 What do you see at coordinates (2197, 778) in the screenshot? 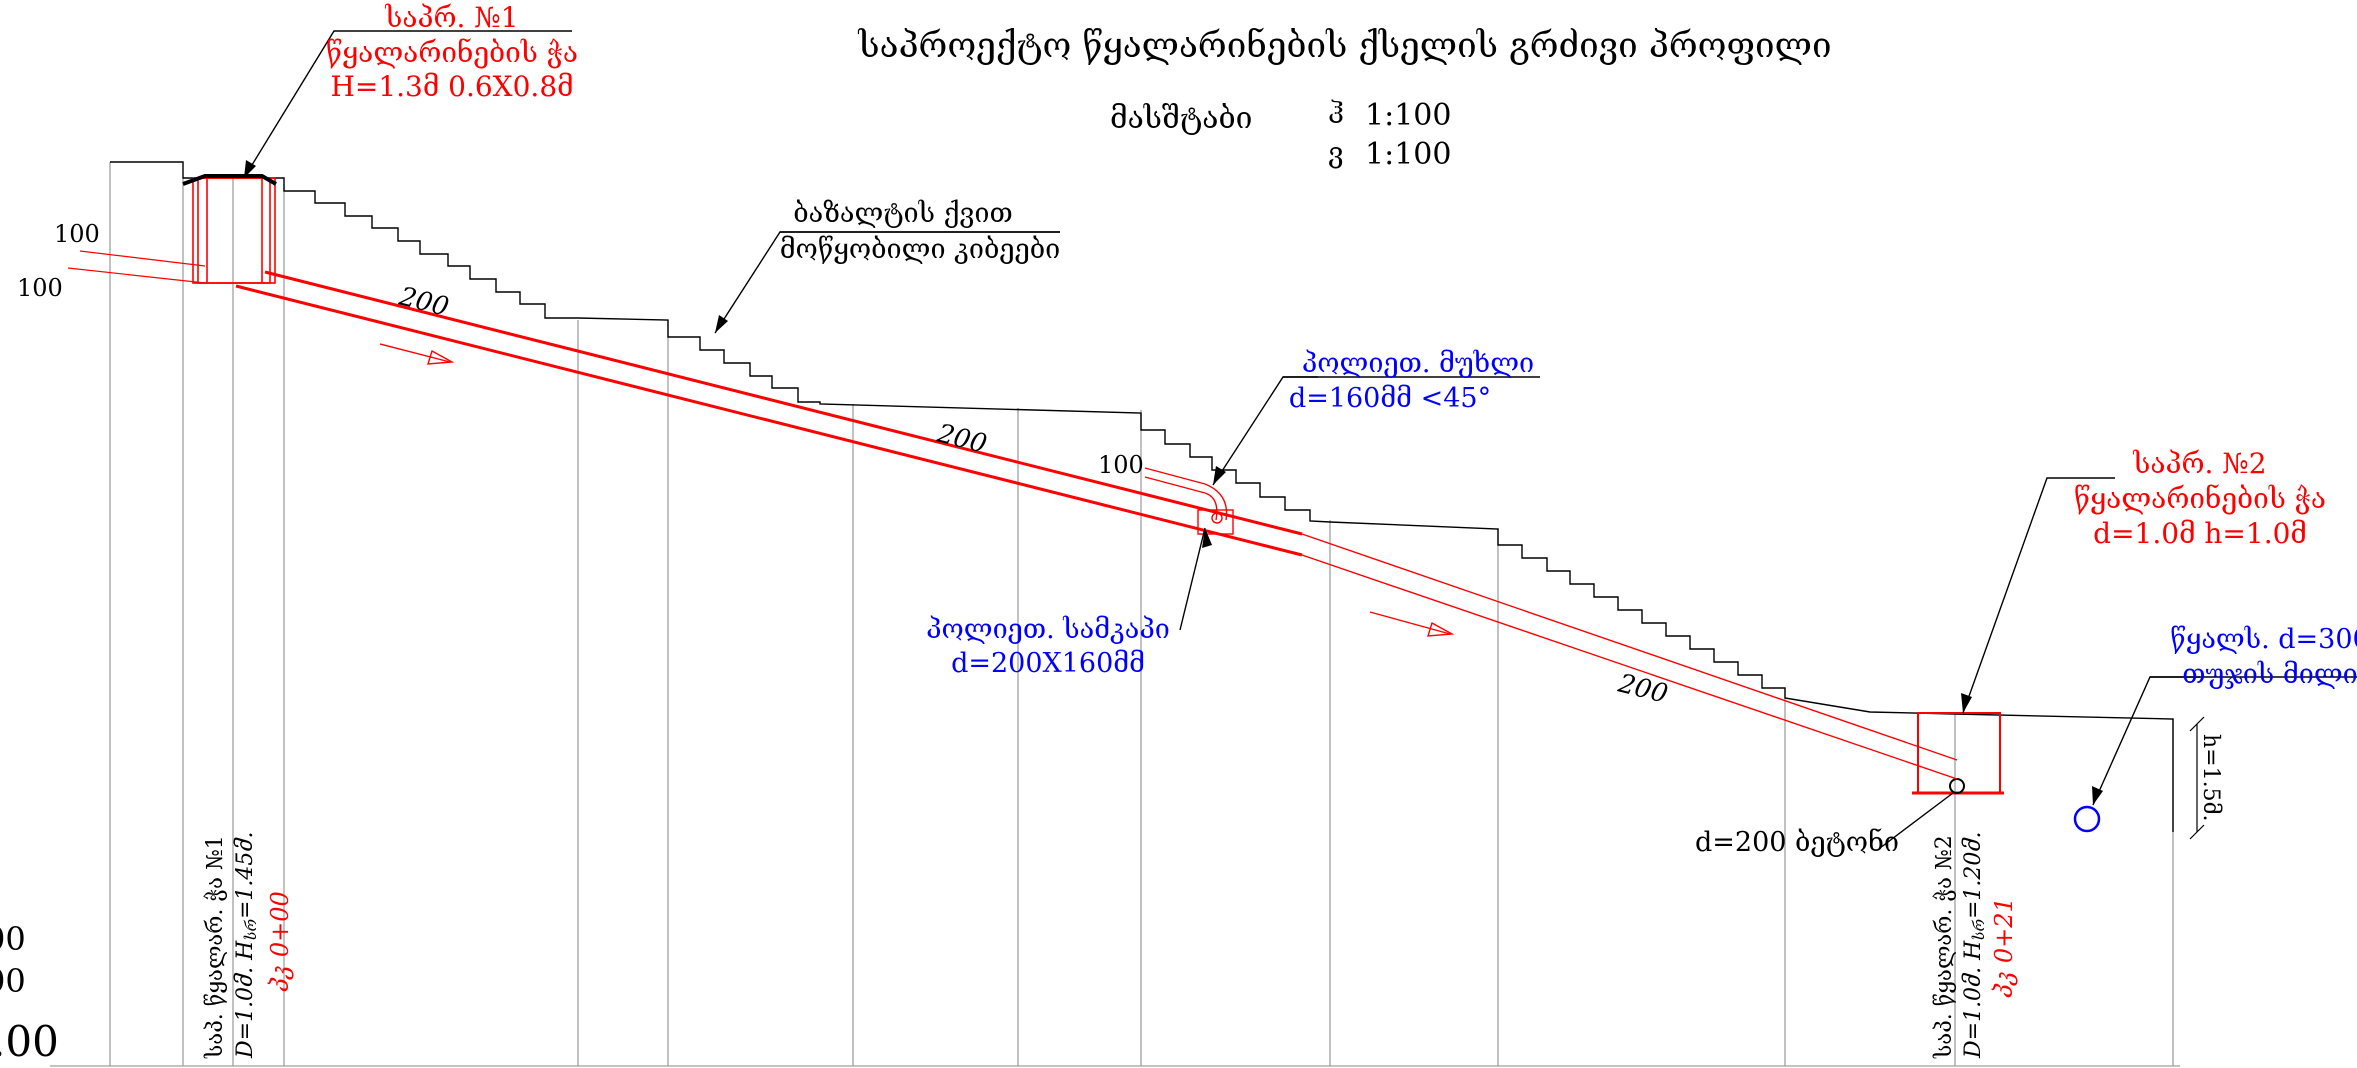
I see `depth-dimension` at bounding box center [2197, 778].